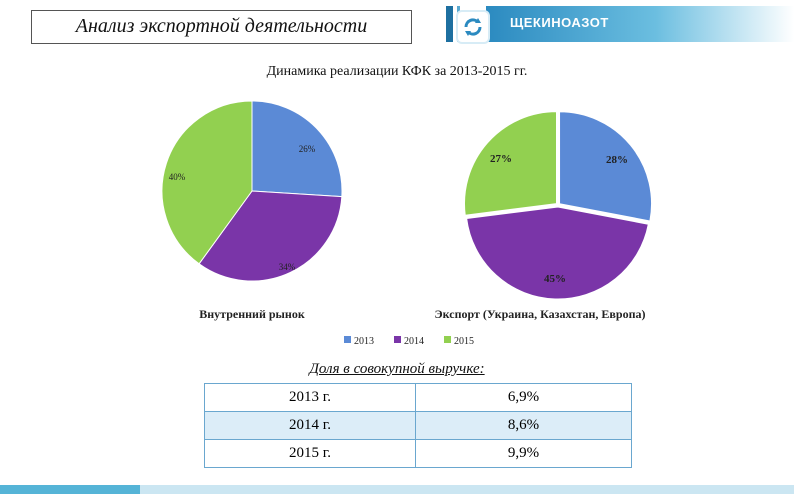  I want to click on chart-legend: 2013 2014 2015, so click(409, 341).